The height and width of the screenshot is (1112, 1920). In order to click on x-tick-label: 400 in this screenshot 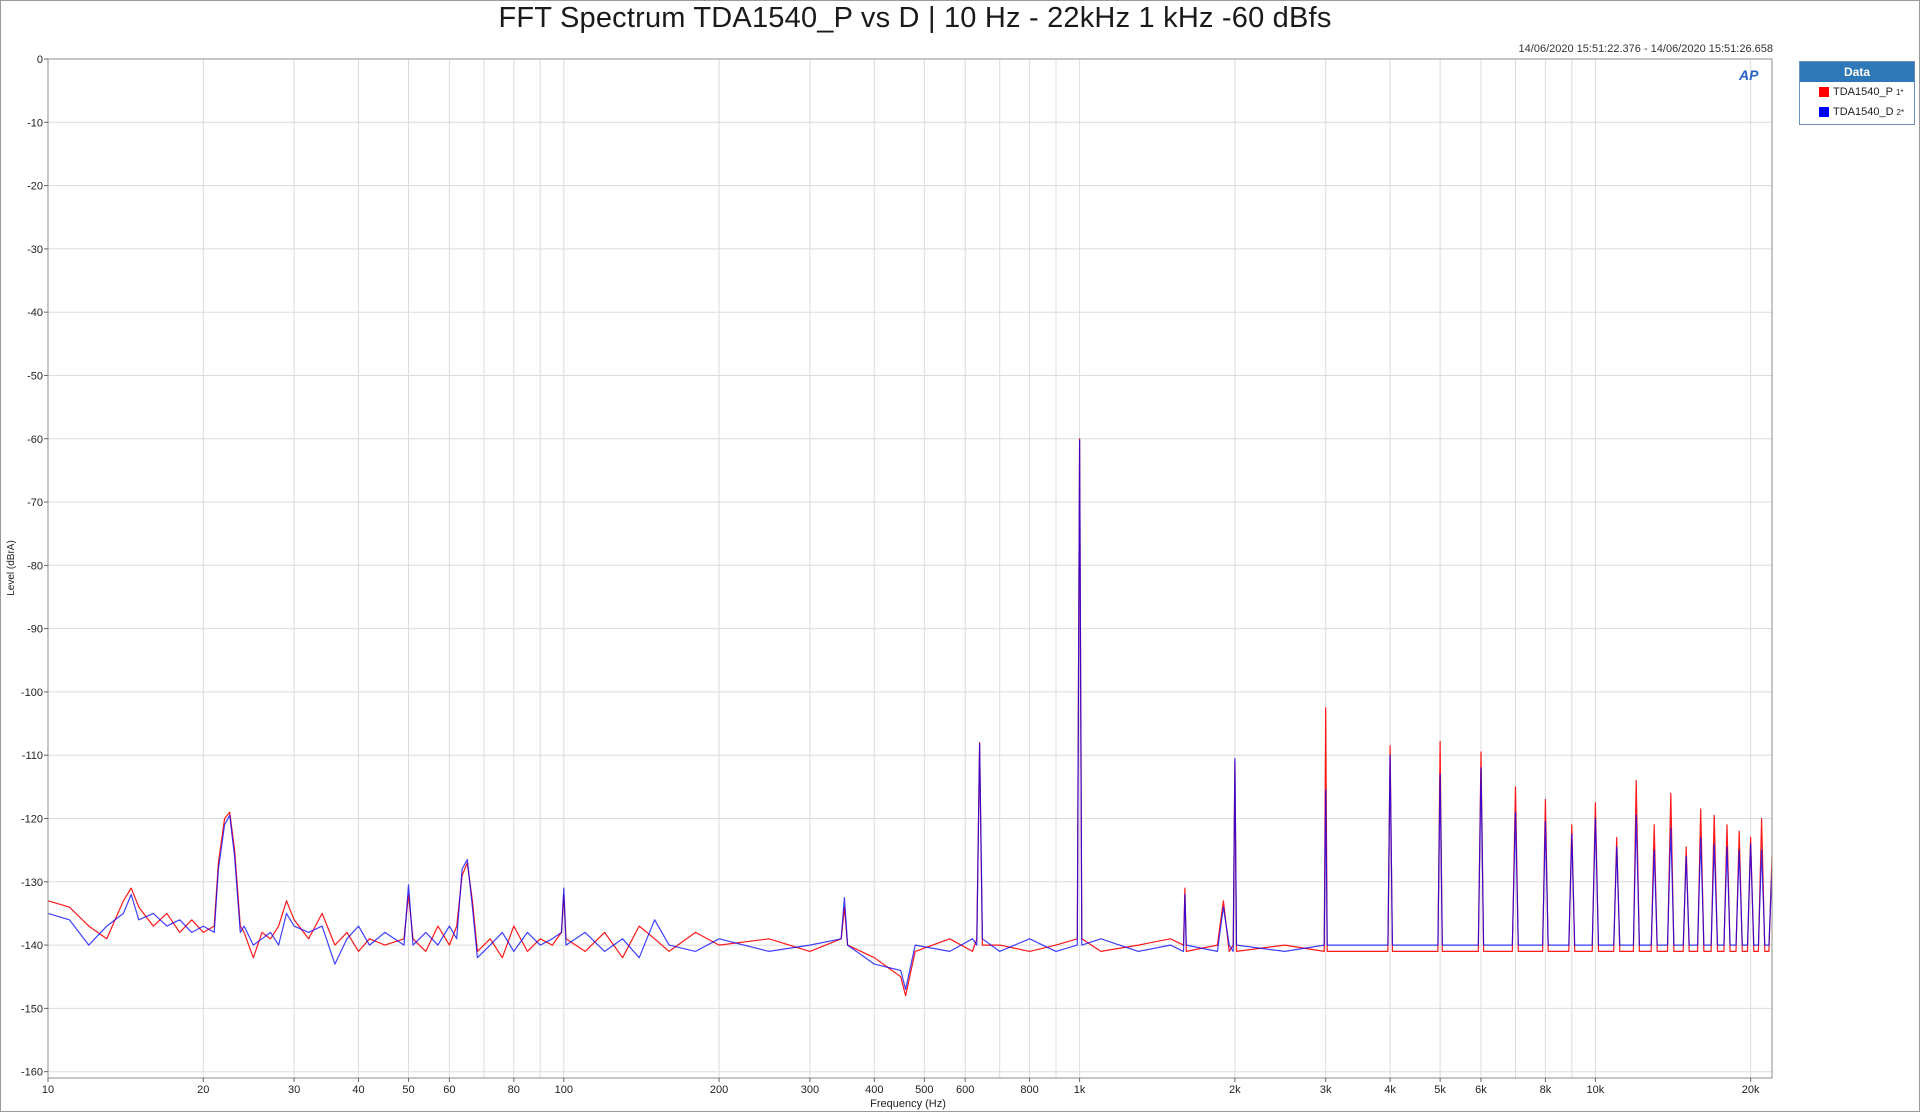, I will do `click(874, 1090)`.